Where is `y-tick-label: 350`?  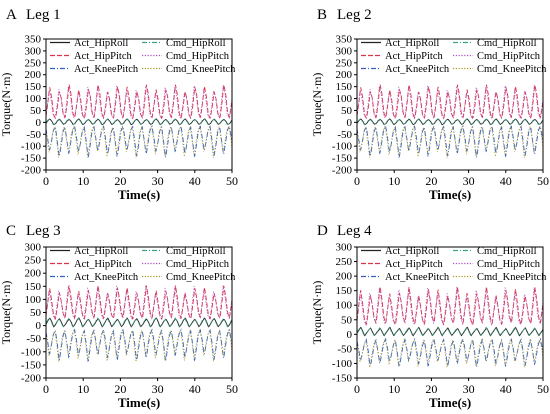
y-tick-label: 350 is located at coordinates (33, 40).